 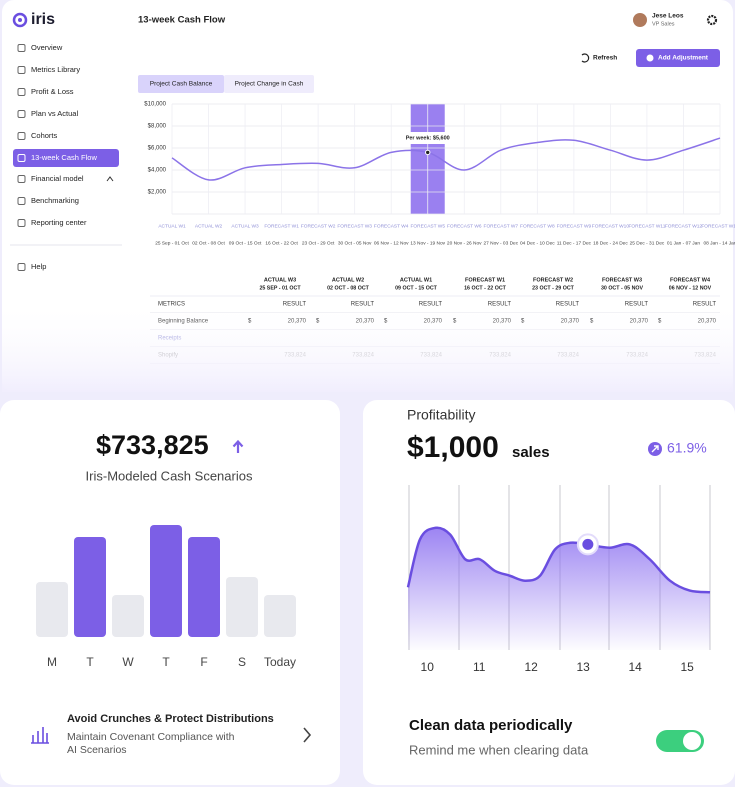 I want to click on x-tick-label: FORECAST W4, so click(x=391, y=226).